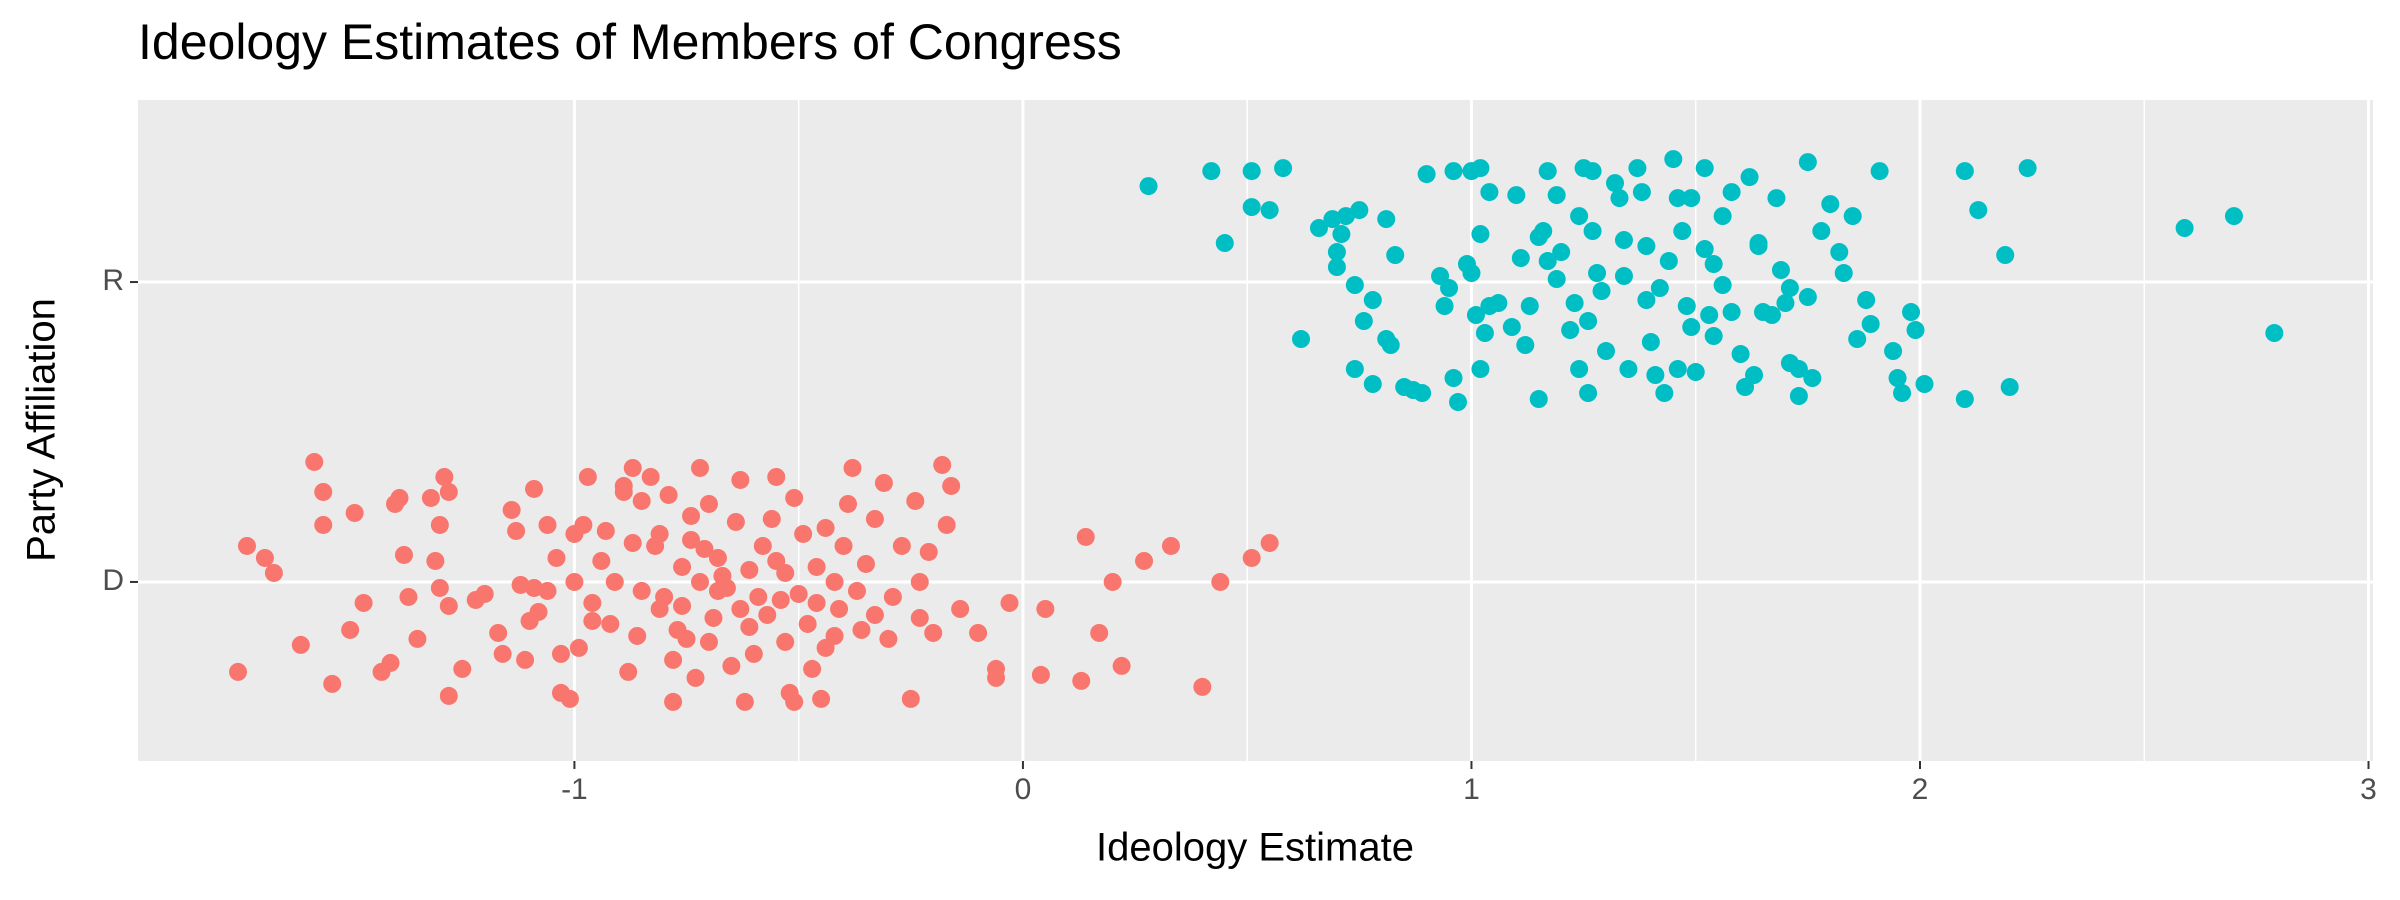 The width and height of the screenshot is (2400, 900). What do you see at coordinates (113, 280) in the screenshot?
I see `y-tick-label: R` at bounding box center [113, 280].